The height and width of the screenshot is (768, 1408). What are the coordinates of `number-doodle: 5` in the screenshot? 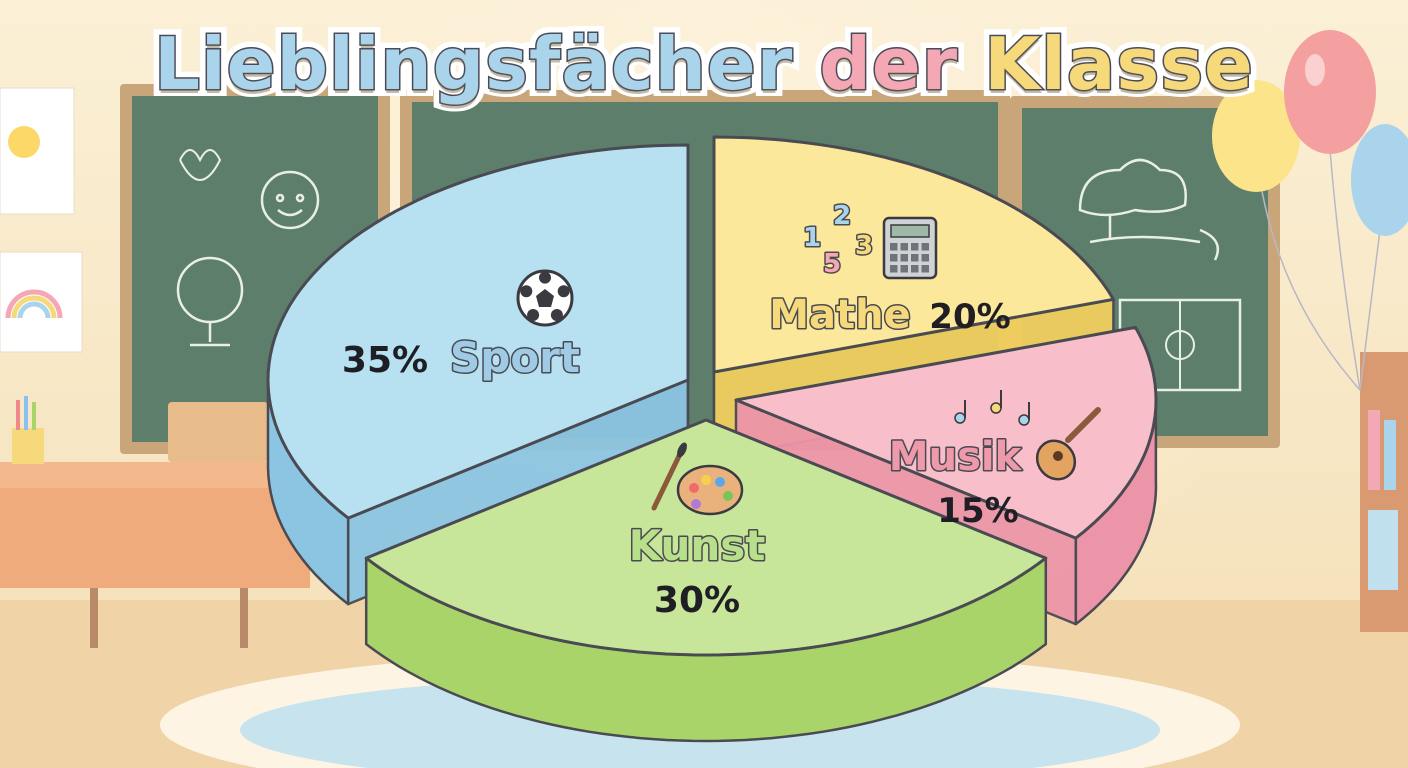 It's located at (832, 264).